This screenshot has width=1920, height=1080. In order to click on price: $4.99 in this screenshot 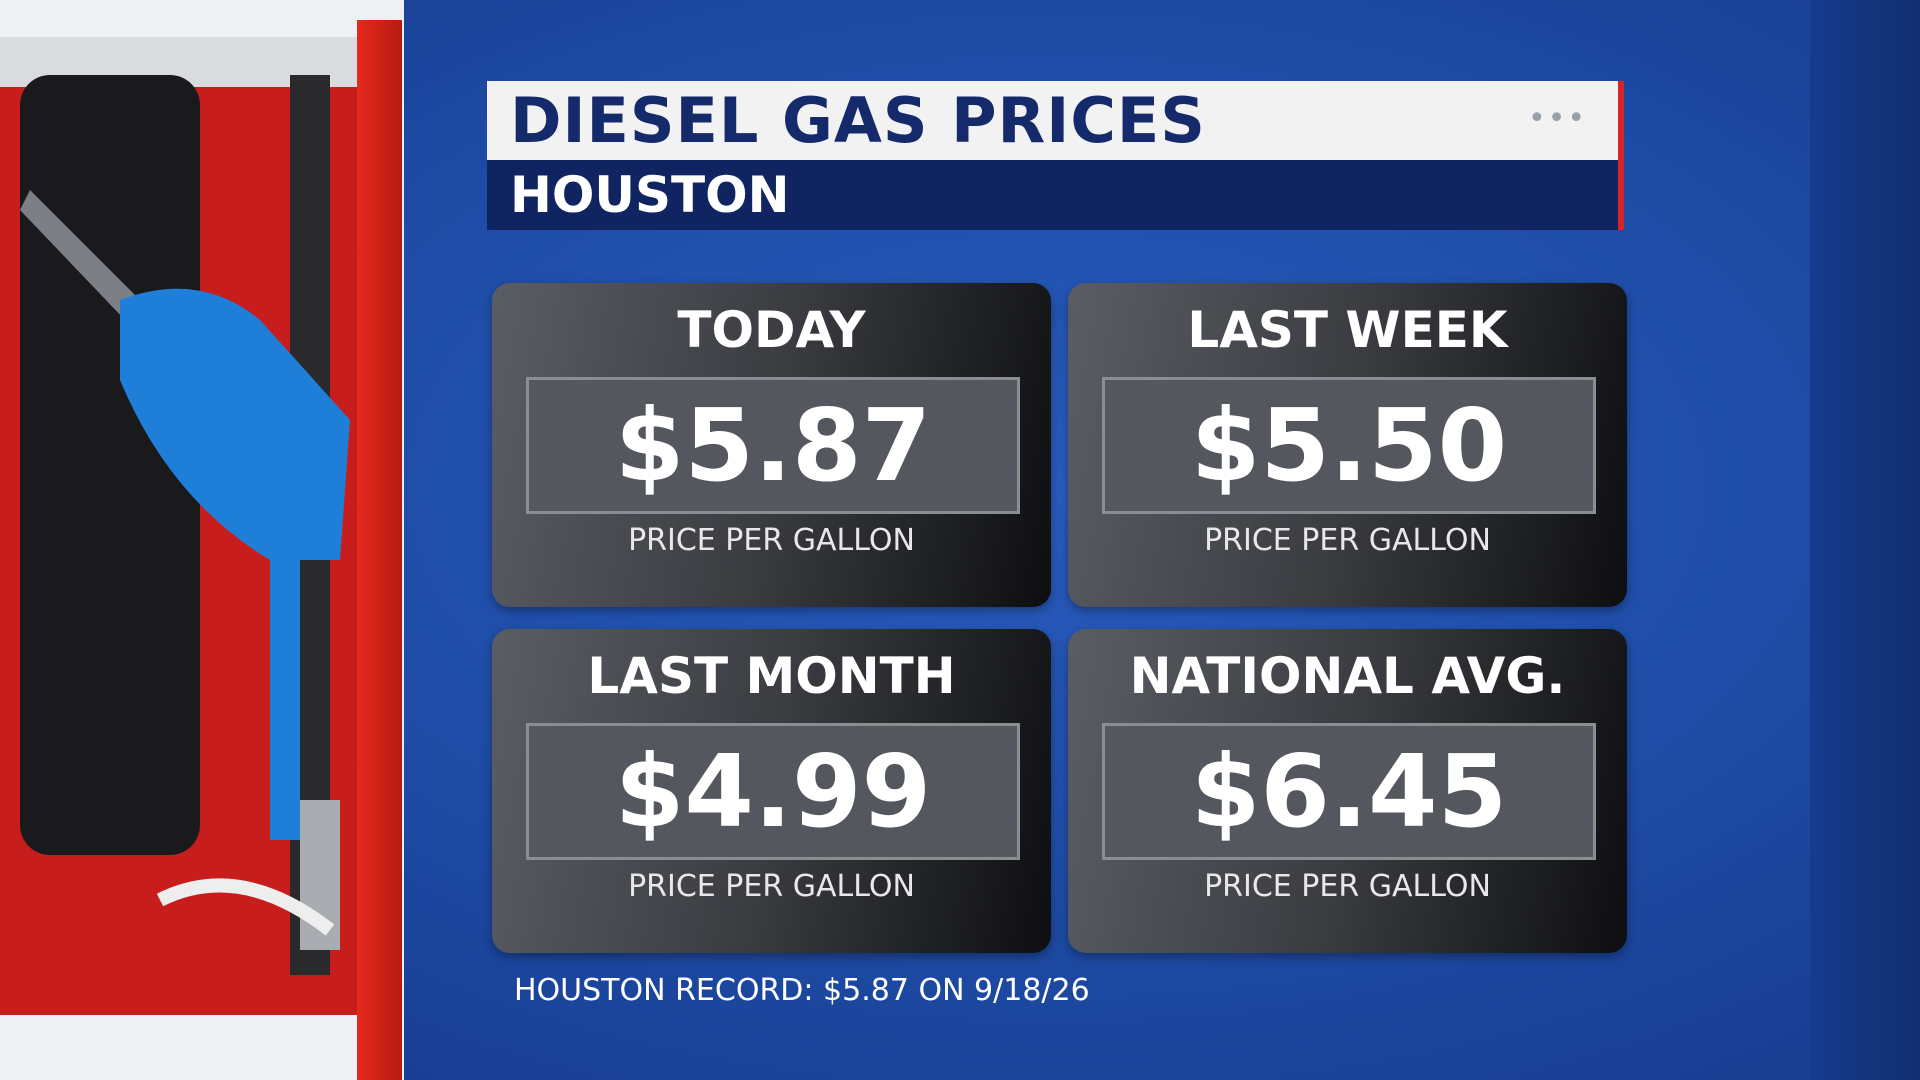, I will do `click(773, 791)`.